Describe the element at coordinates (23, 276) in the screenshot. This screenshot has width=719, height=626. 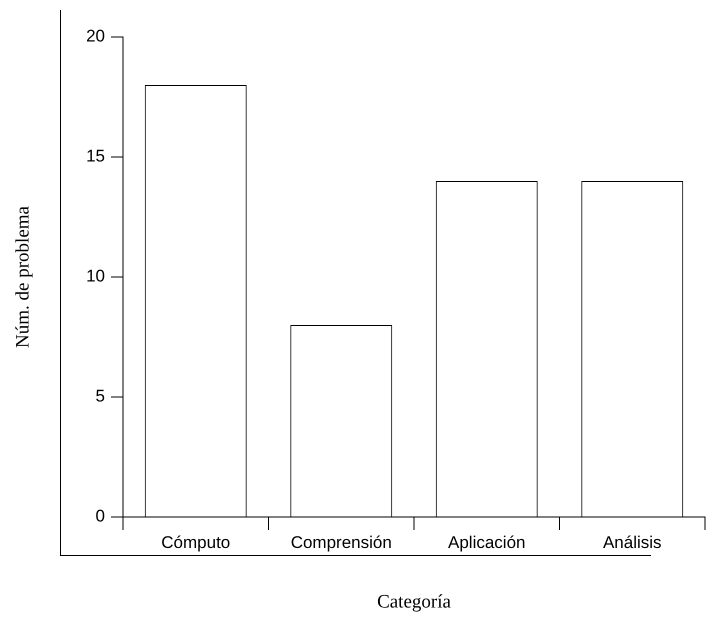
I see `y-axis-title: Núm. de problema` at that location.